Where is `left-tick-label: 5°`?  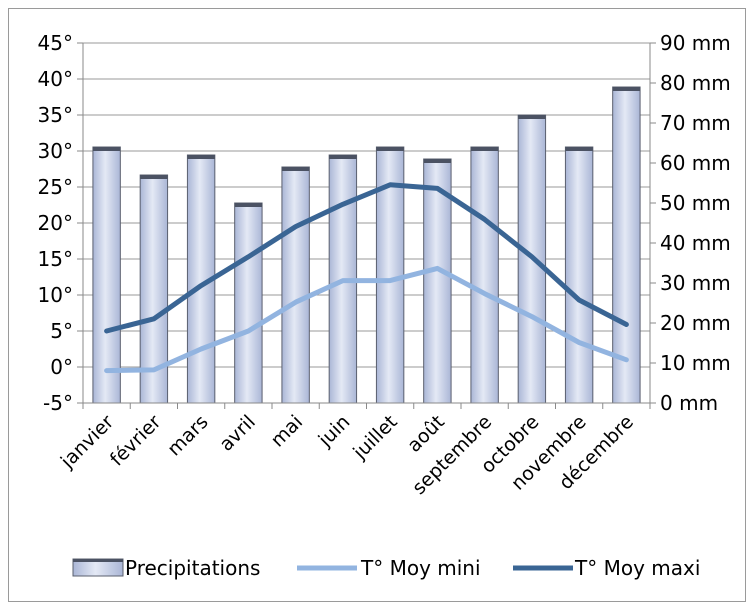 left-tick-label: 5° is located at coordinates (61, 331).